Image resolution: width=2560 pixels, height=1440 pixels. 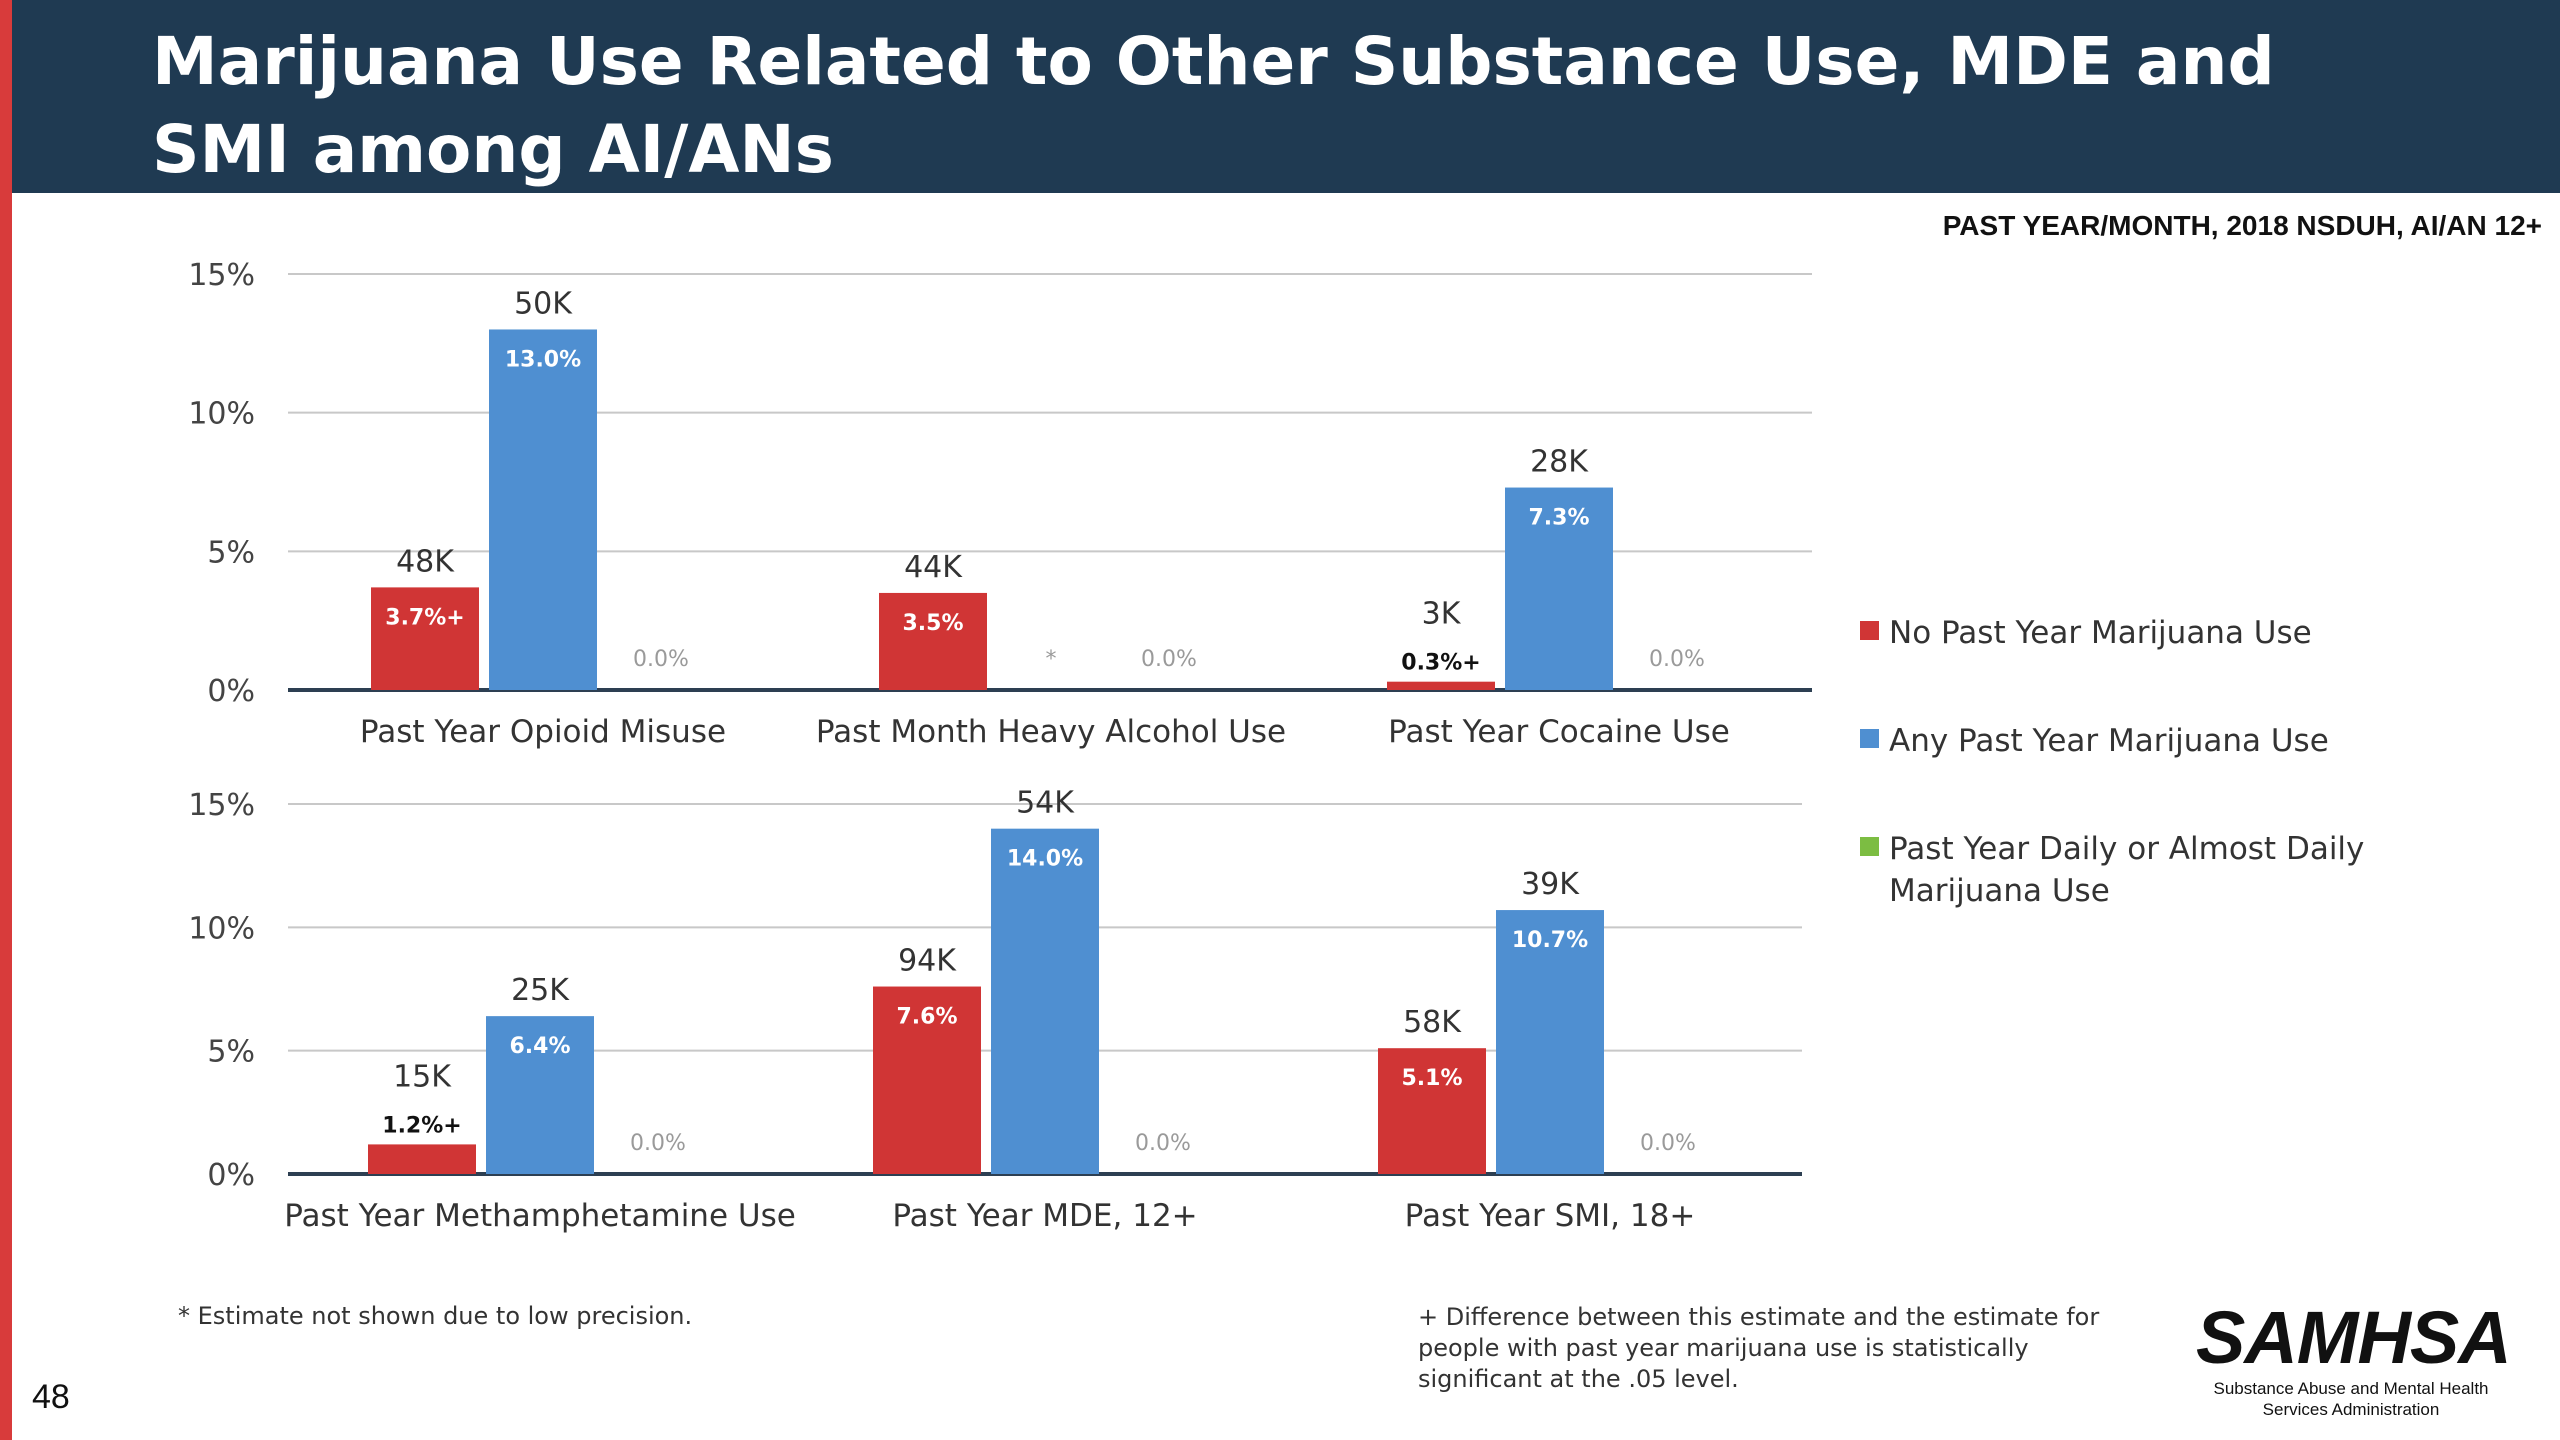 I want to click on bar-count-label: 48K, so click(x=425, y=561).